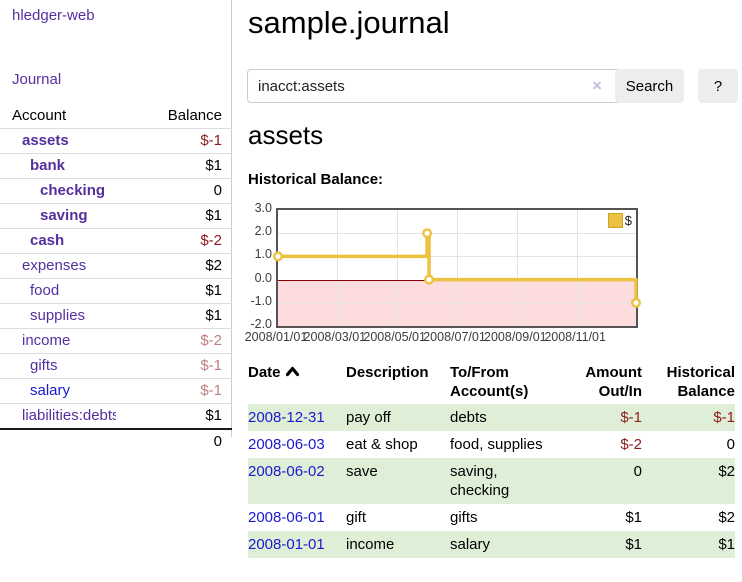  I want to click on transaction-amount: $1, so click(633, 517).